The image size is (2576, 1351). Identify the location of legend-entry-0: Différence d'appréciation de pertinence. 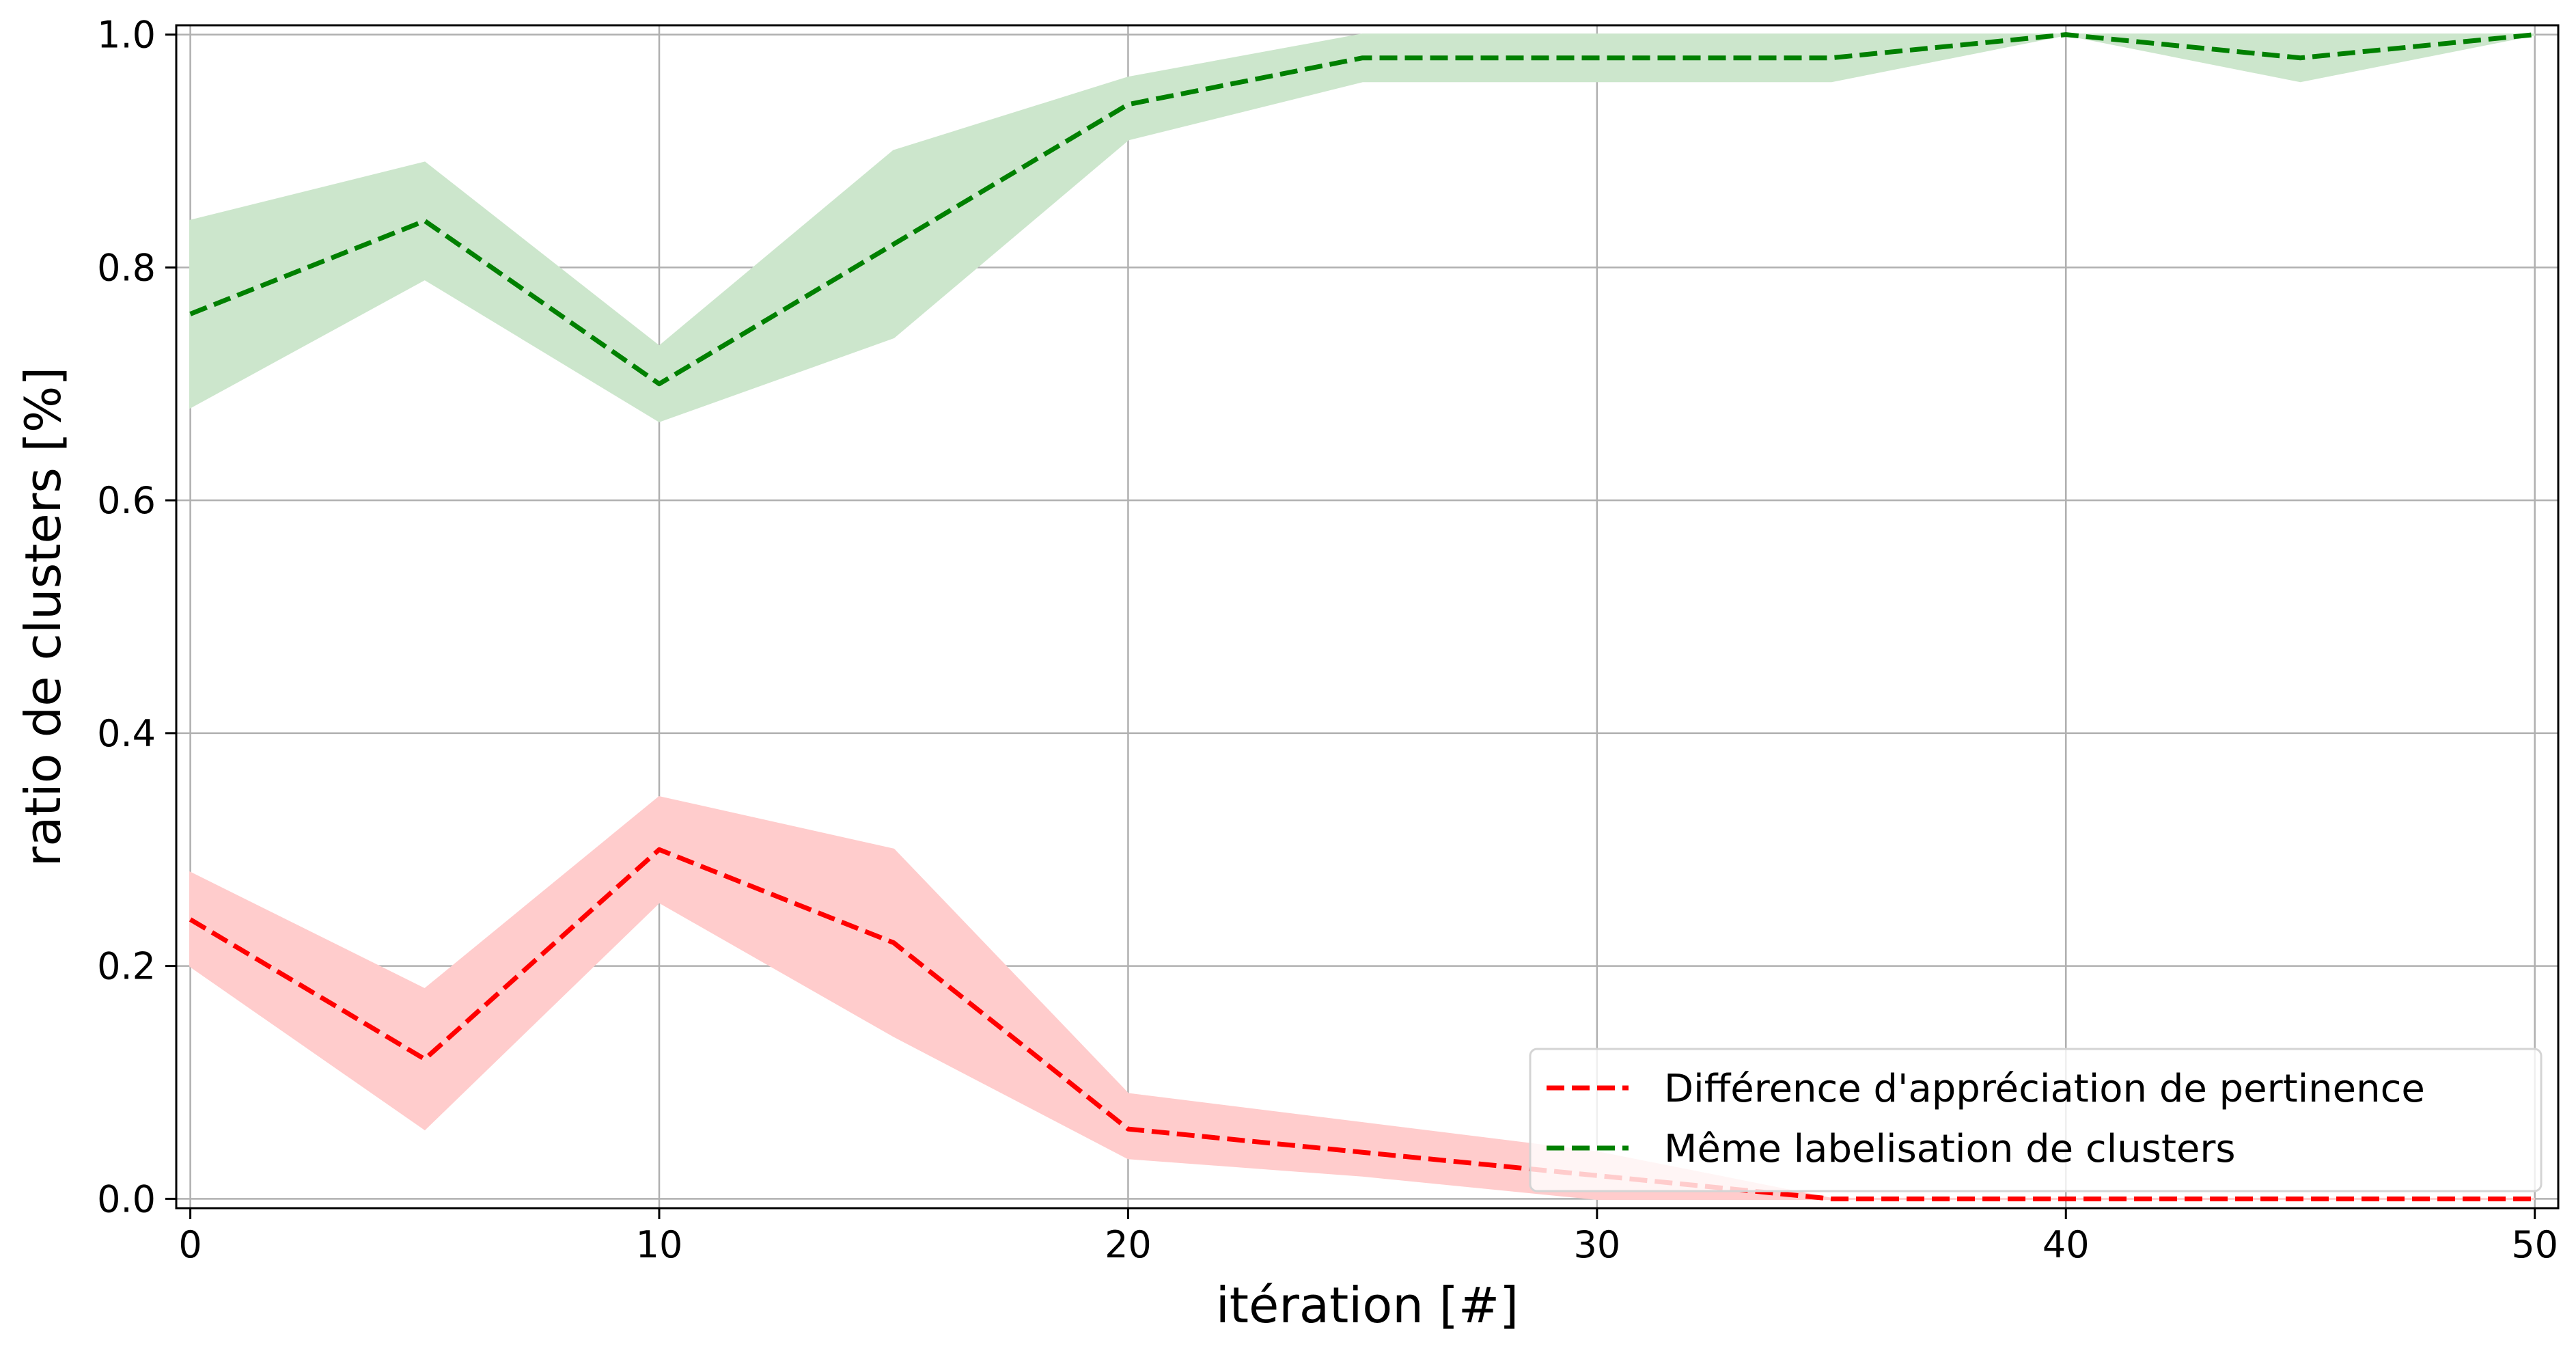
(1986, 1089).